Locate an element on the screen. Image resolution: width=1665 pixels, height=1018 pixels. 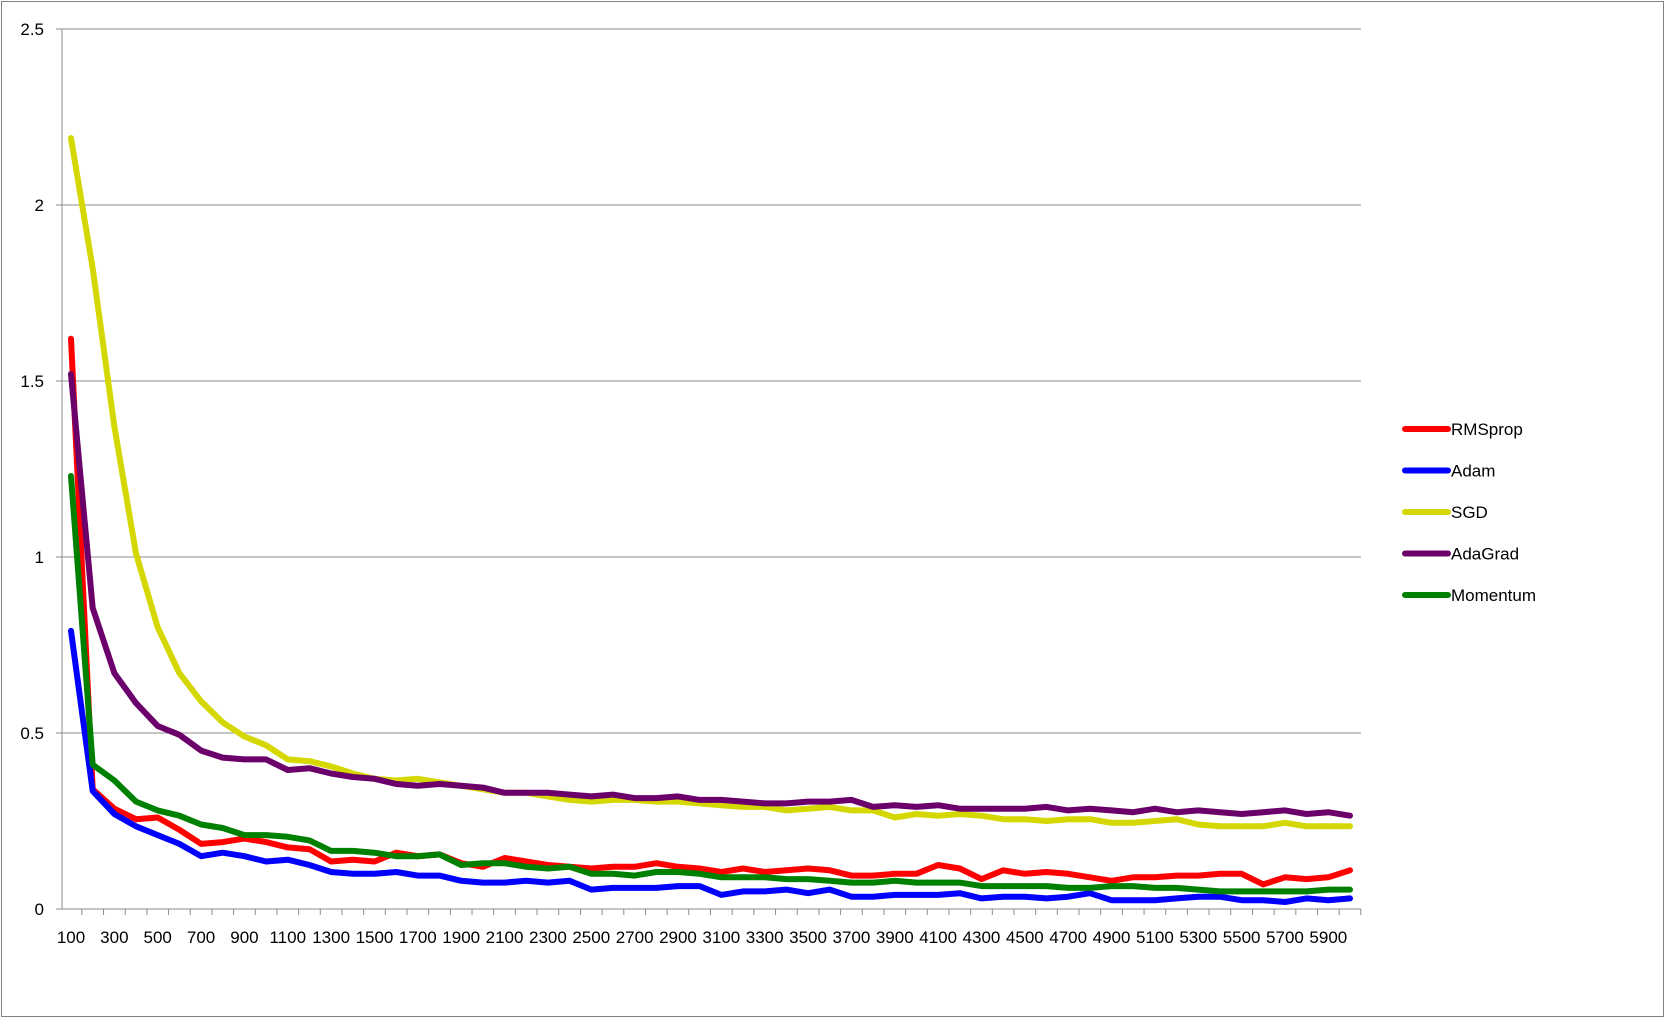
x-tick-label: 5700 is located at coordinates (1285, 937).